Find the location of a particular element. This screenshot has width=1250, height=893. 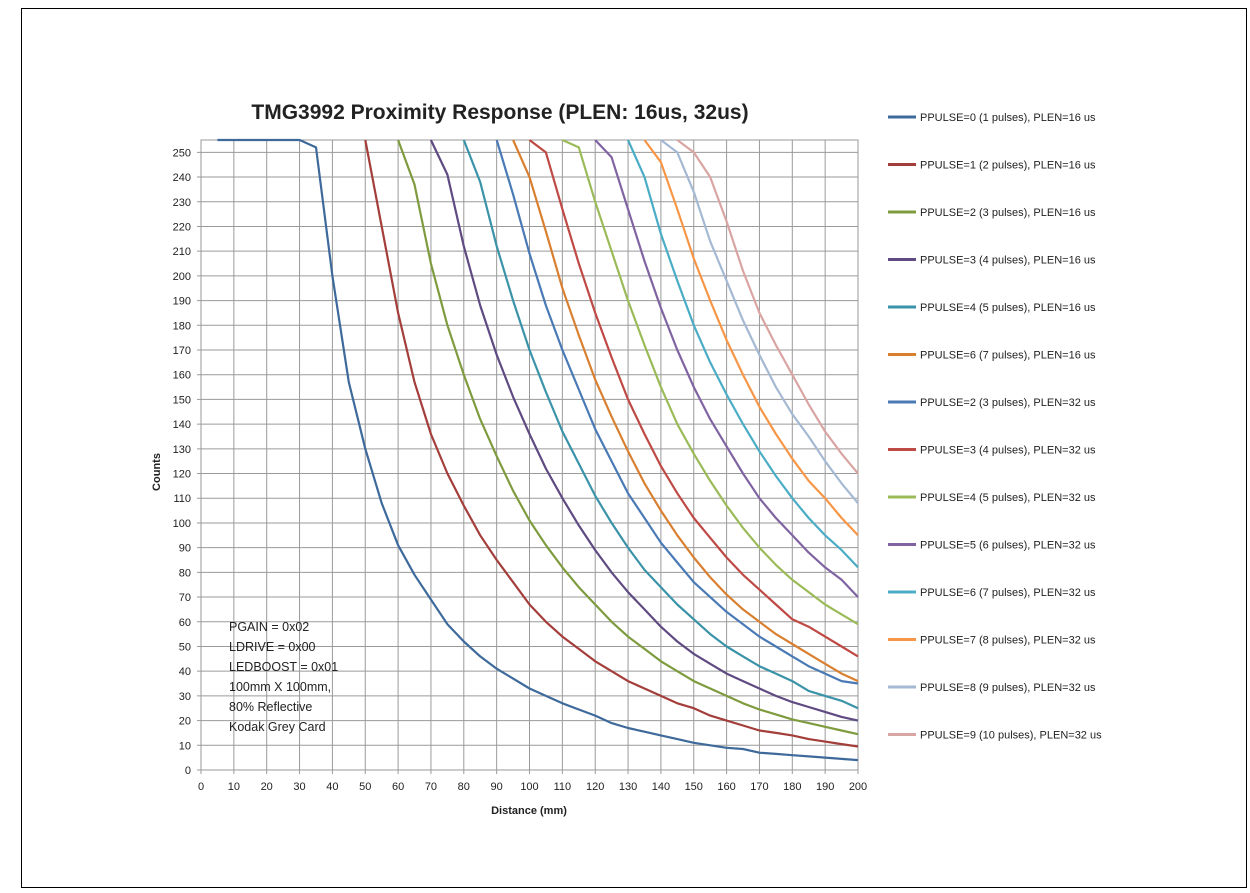

x-tick-label: 40 is located at coordinates (332, 787).